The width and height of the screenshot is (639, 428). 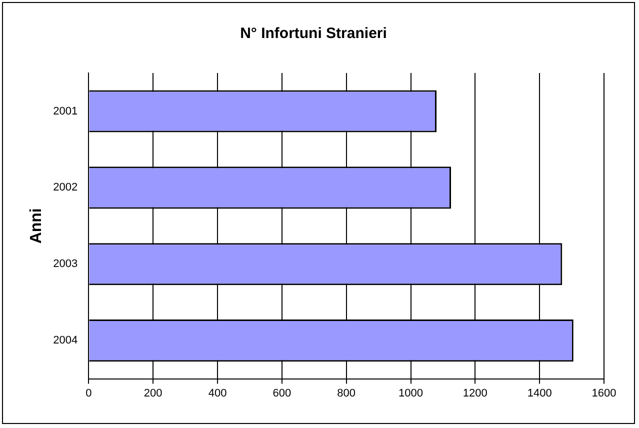 I want to click on y-tick-label: 2002, so click(x=65, y=188).